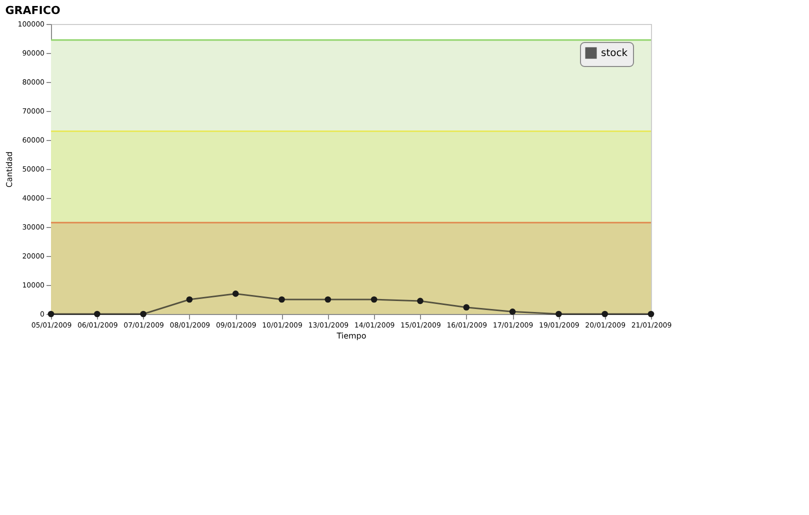 This screenshot has height=515, width=809. I want to click on legend-label: stock, so click(614, 53).